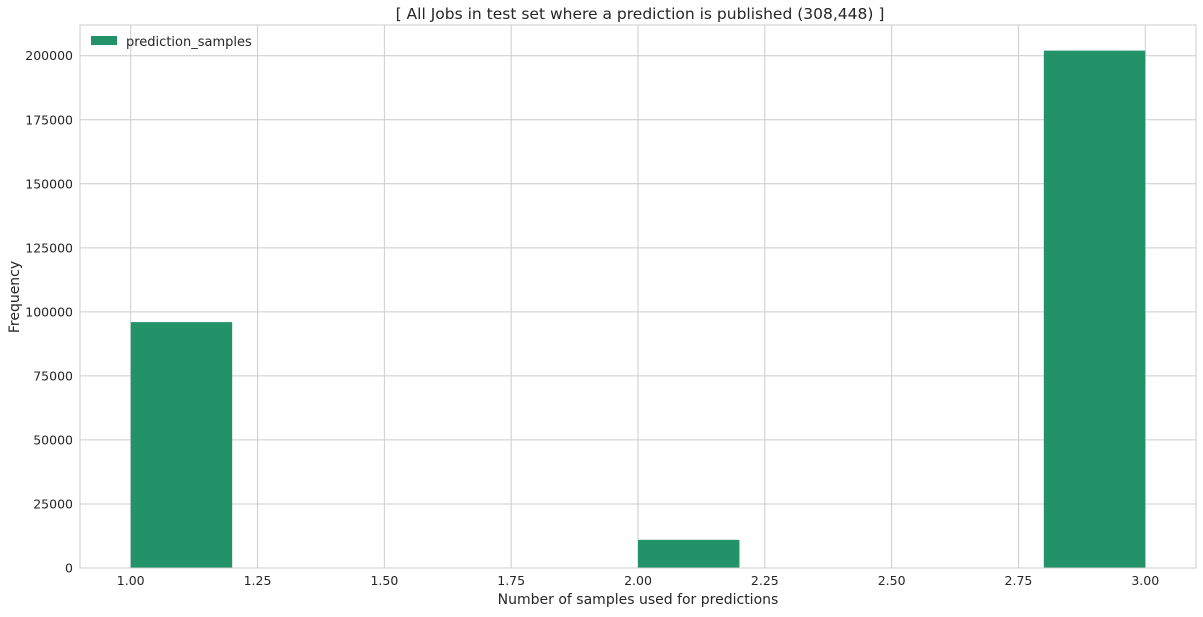  What do you see at coordinates (131, 580) in the screenshot?
I see `x-tick-label: 1.00` at bounding box center [131, 580].